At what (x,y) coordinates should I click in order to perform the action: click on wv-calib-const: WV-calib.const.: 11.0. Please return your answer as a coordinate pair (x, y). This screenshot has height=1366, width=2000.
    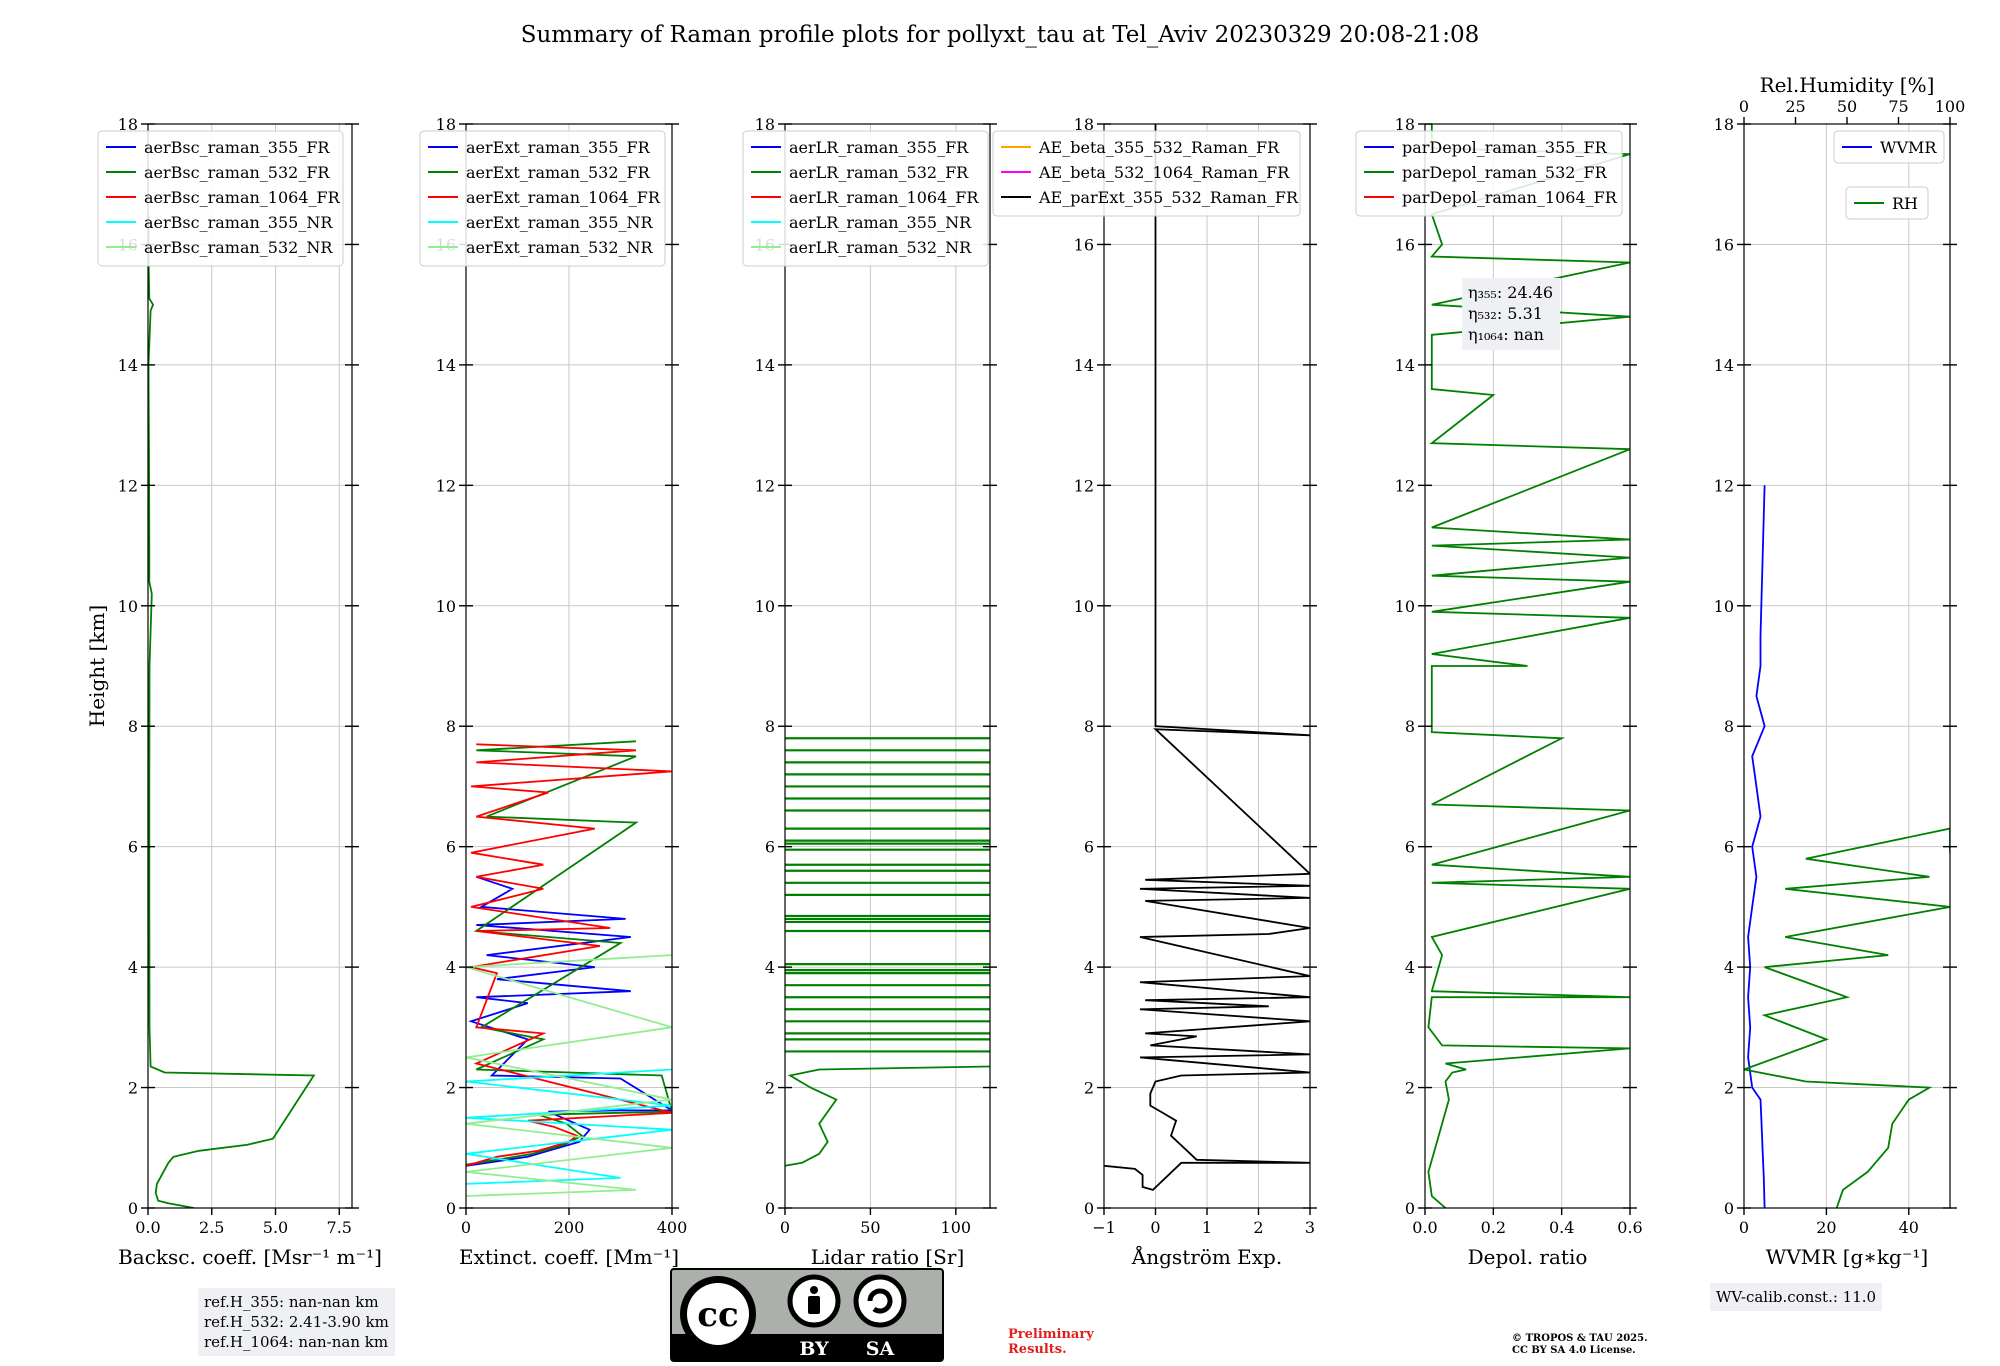
    Looking at the image, I should click on (1796, 1297).